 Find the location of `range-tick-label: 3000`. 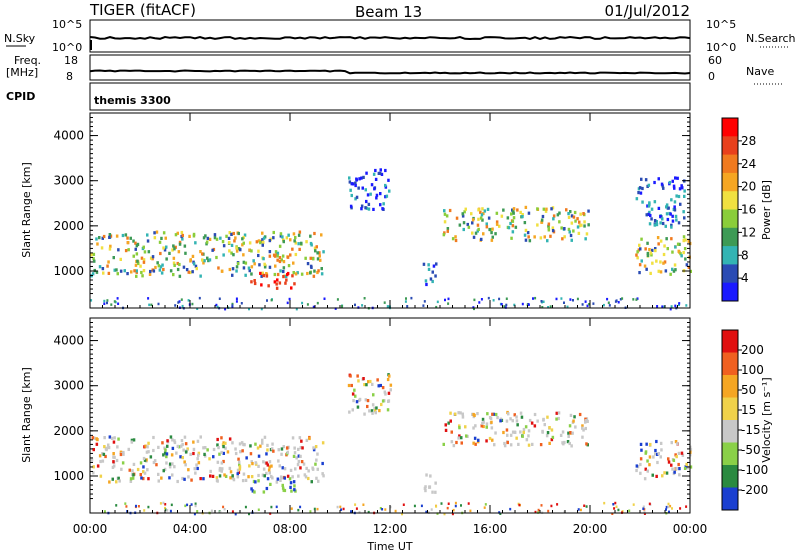

range-tick-label: 3000 is located at coordinates (68, 386).